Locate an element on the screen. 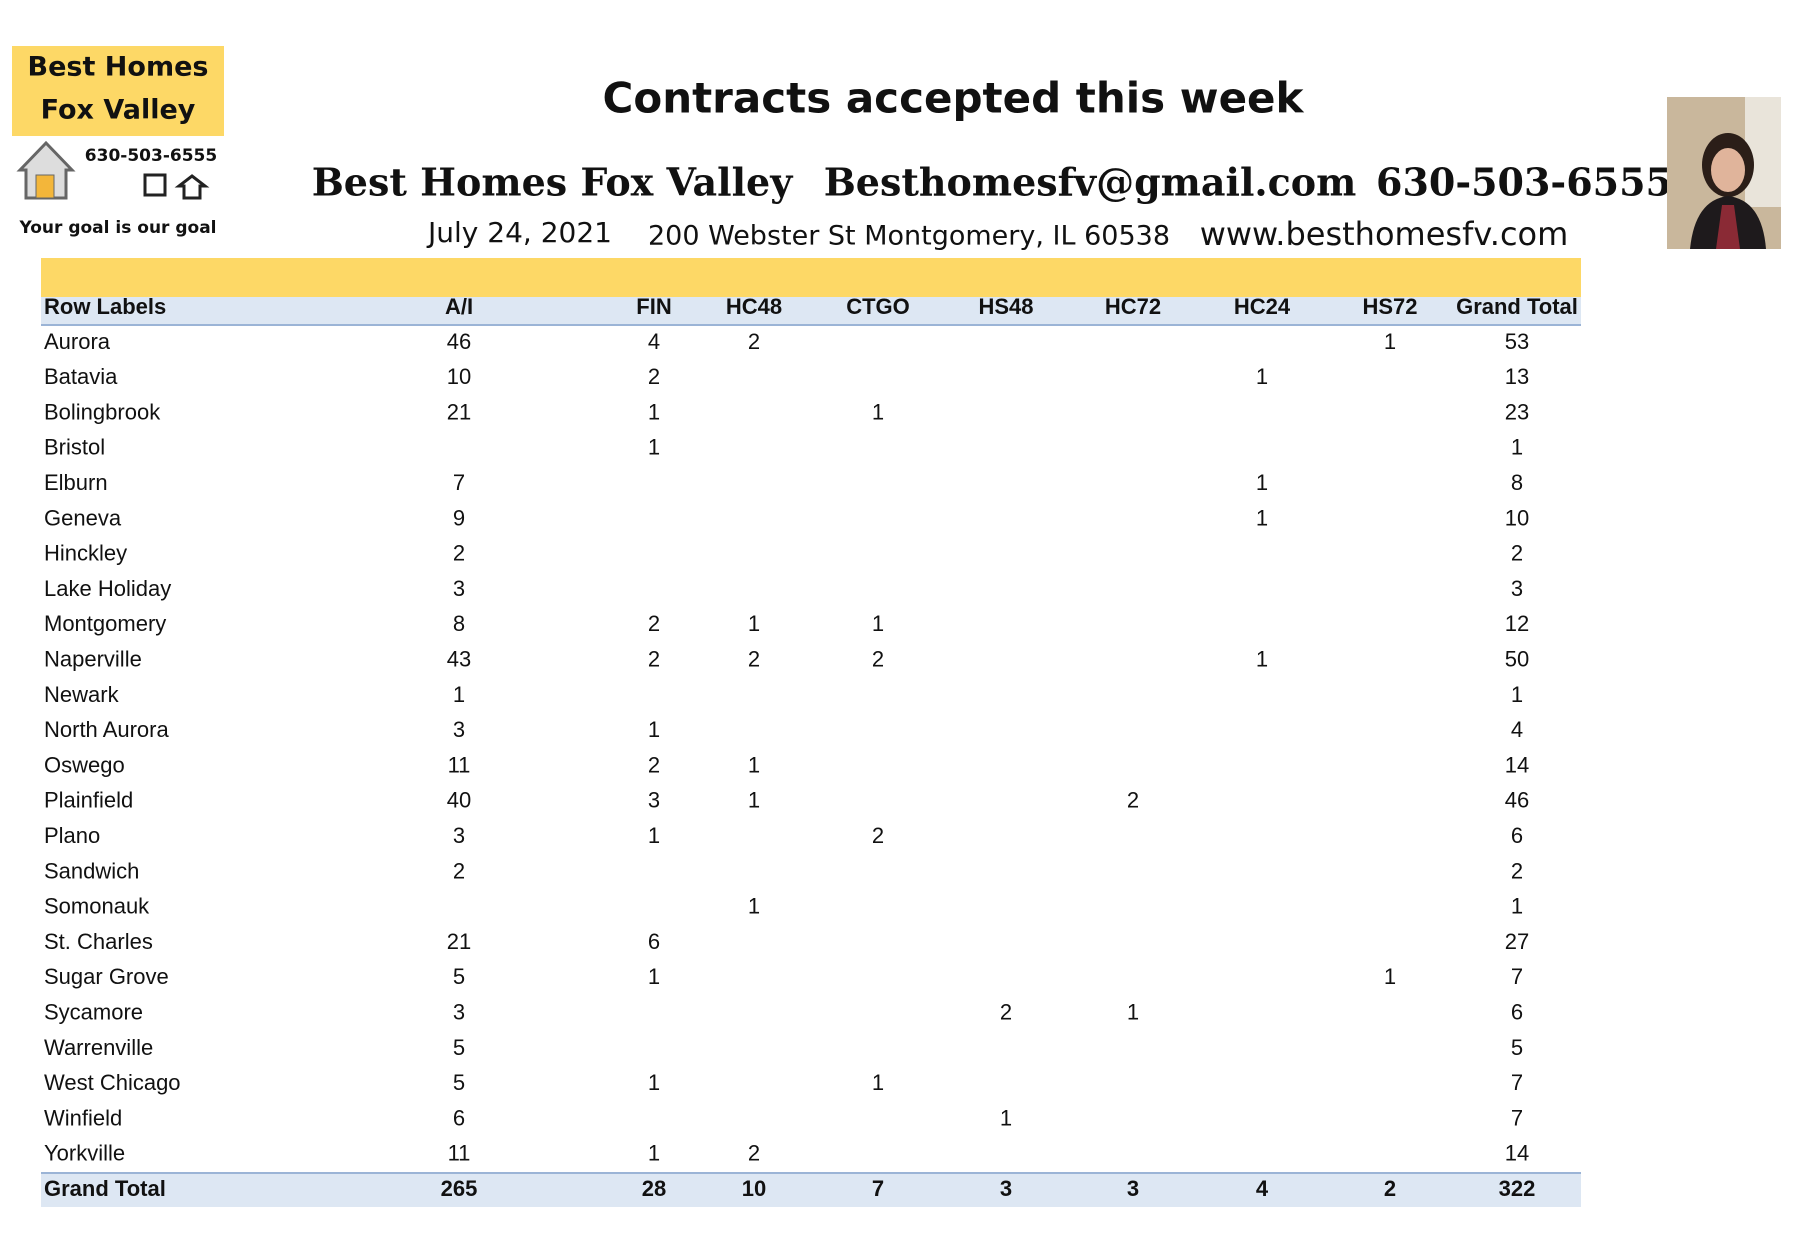  house-icon is located at coordinates (46, 170).